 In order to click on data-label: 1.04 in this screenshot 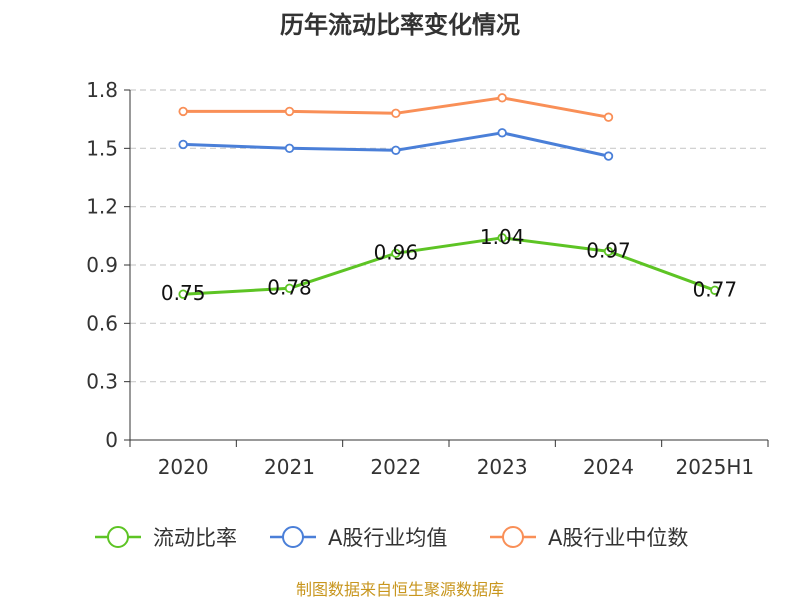, I will do `click(502, 237)`.